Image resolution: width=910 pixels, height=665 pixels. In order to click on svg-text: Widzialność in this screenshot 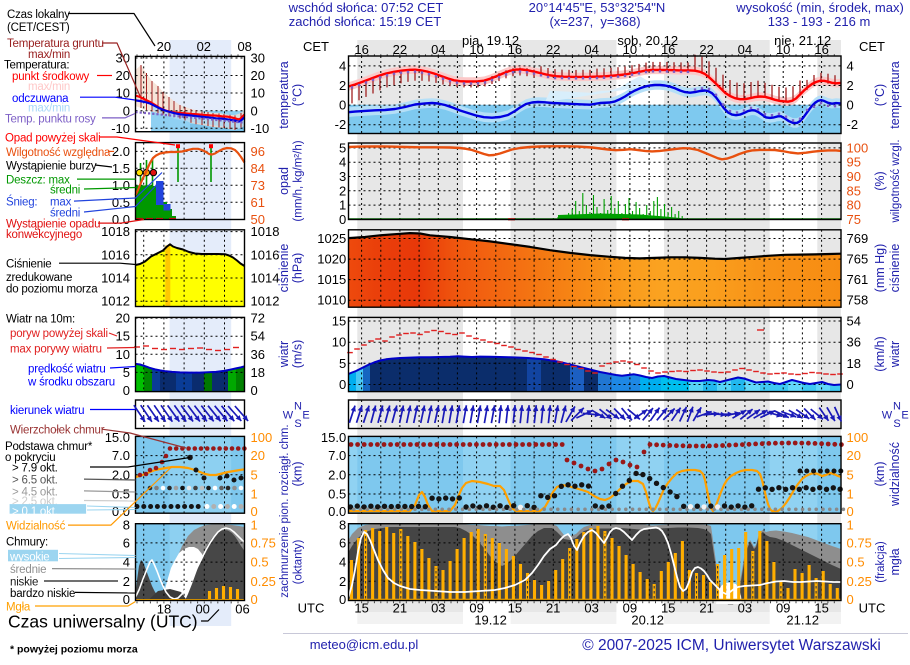, I will do `click(36, 527)`.